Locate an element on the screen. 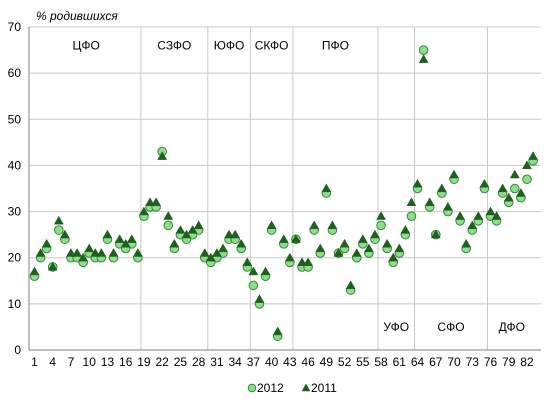 This screenshot has width=554, height=412. x-tick-label: 64 is located at coordinates (418, 362).